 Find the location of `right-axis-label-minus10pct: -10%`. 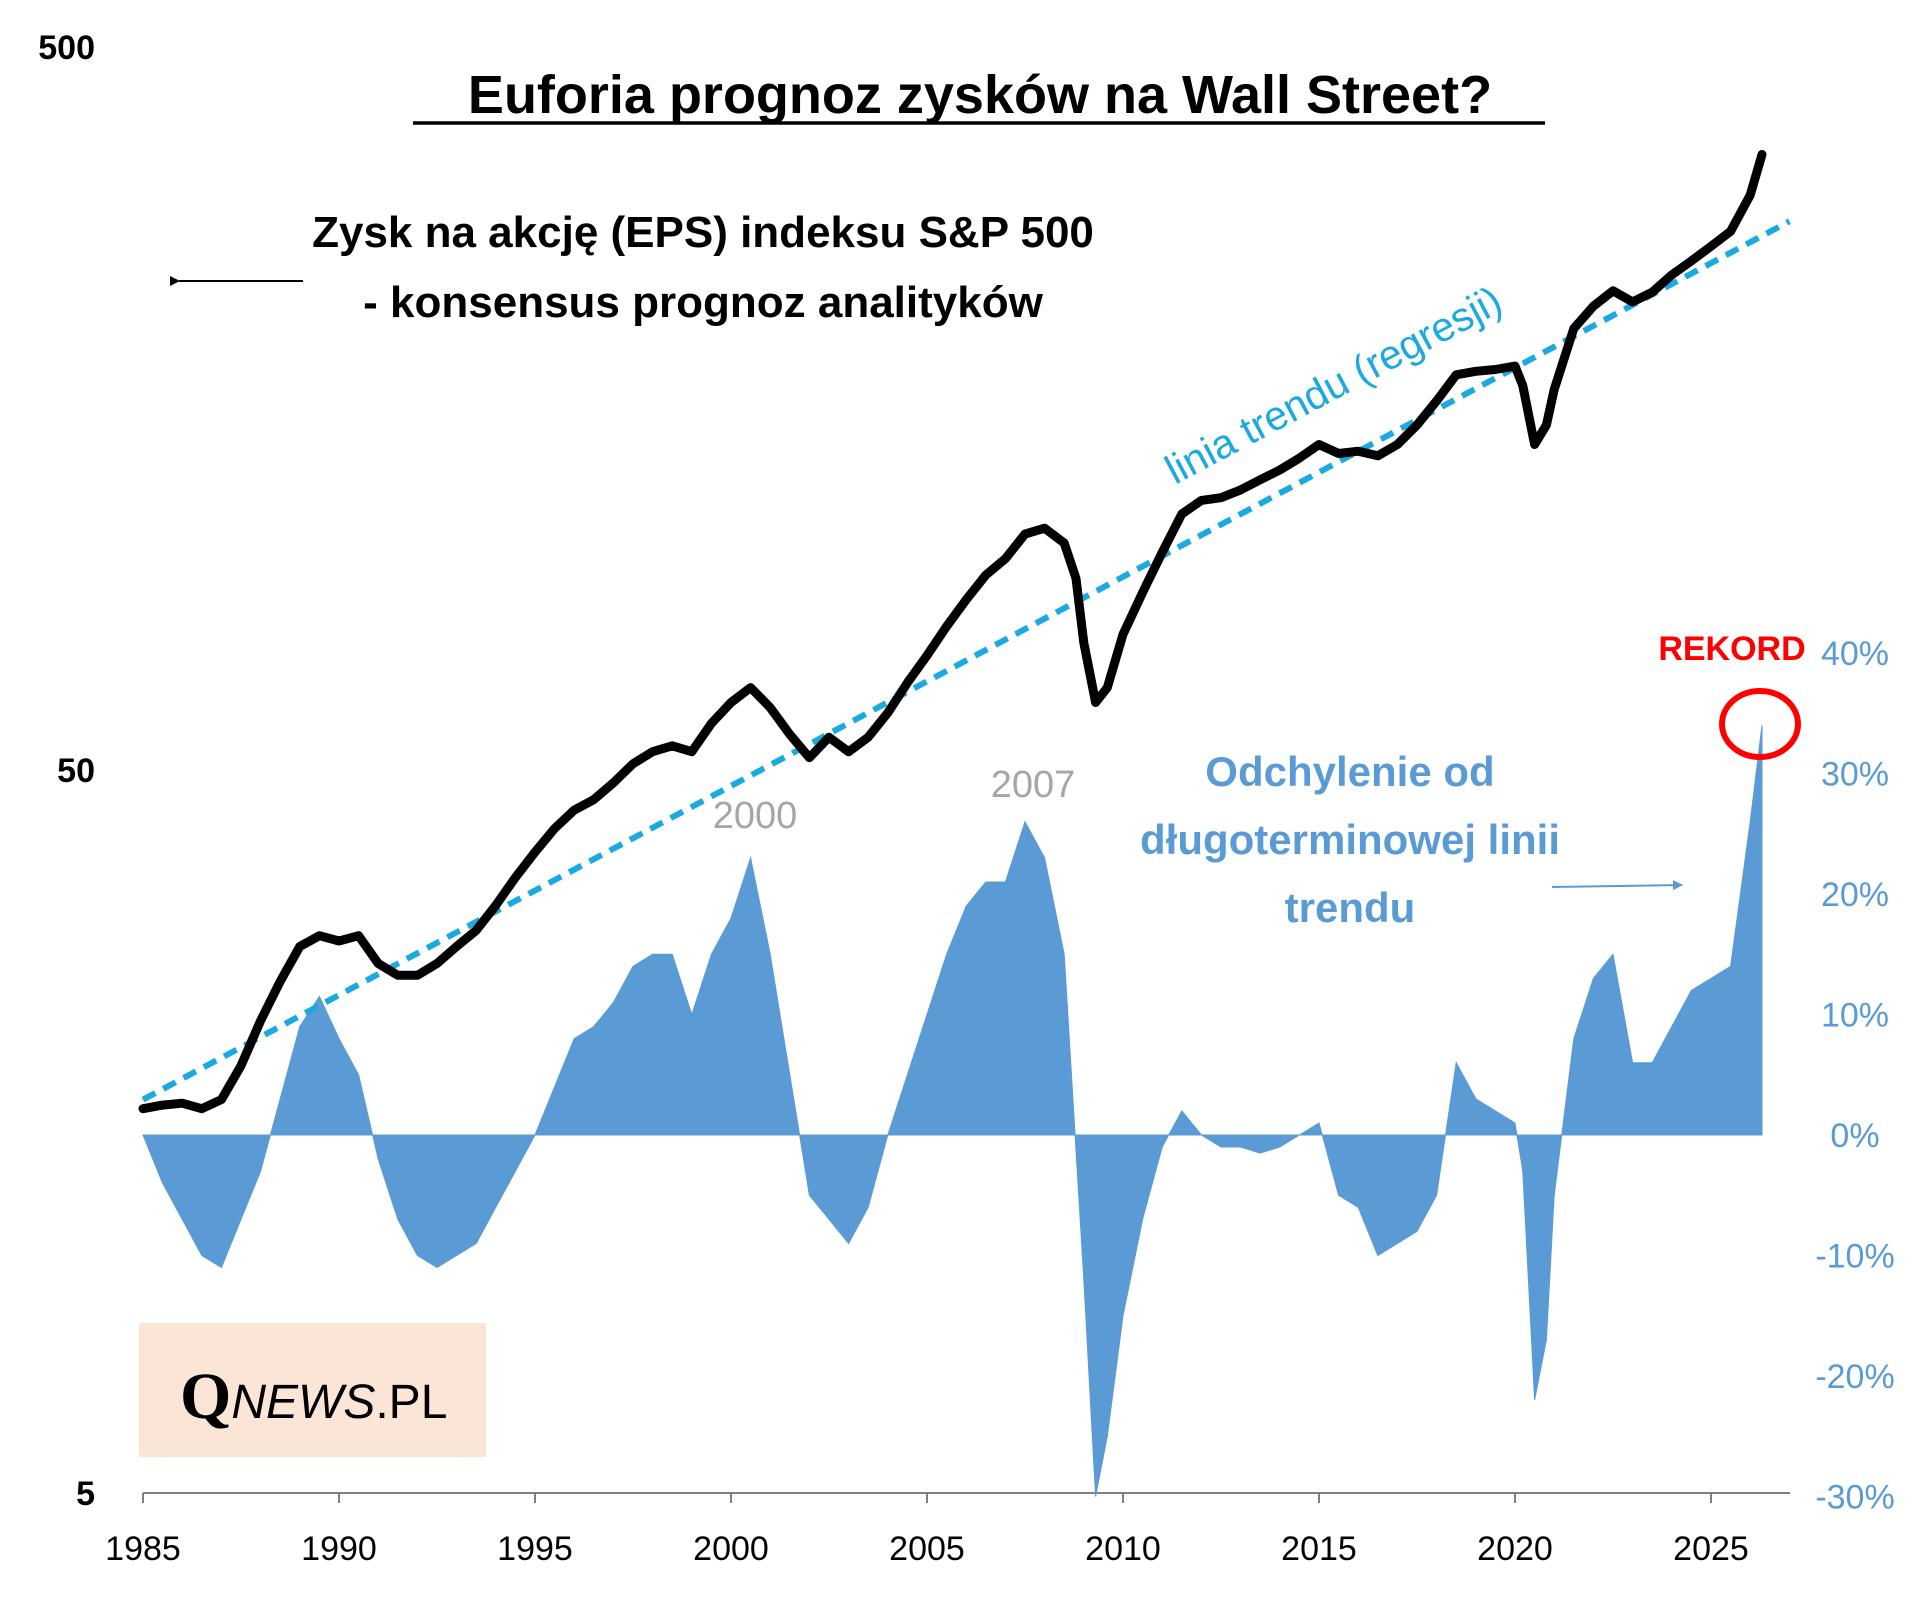

right-axis-label-minus10pct: -10% is located at coordinates (1854, 1257).